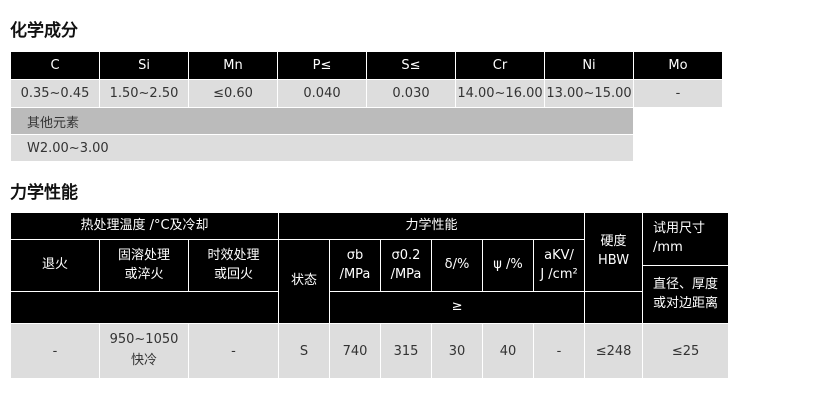 This screenshot has width=840, height=400. I want to click on val-akv: -, so click(559, 351).